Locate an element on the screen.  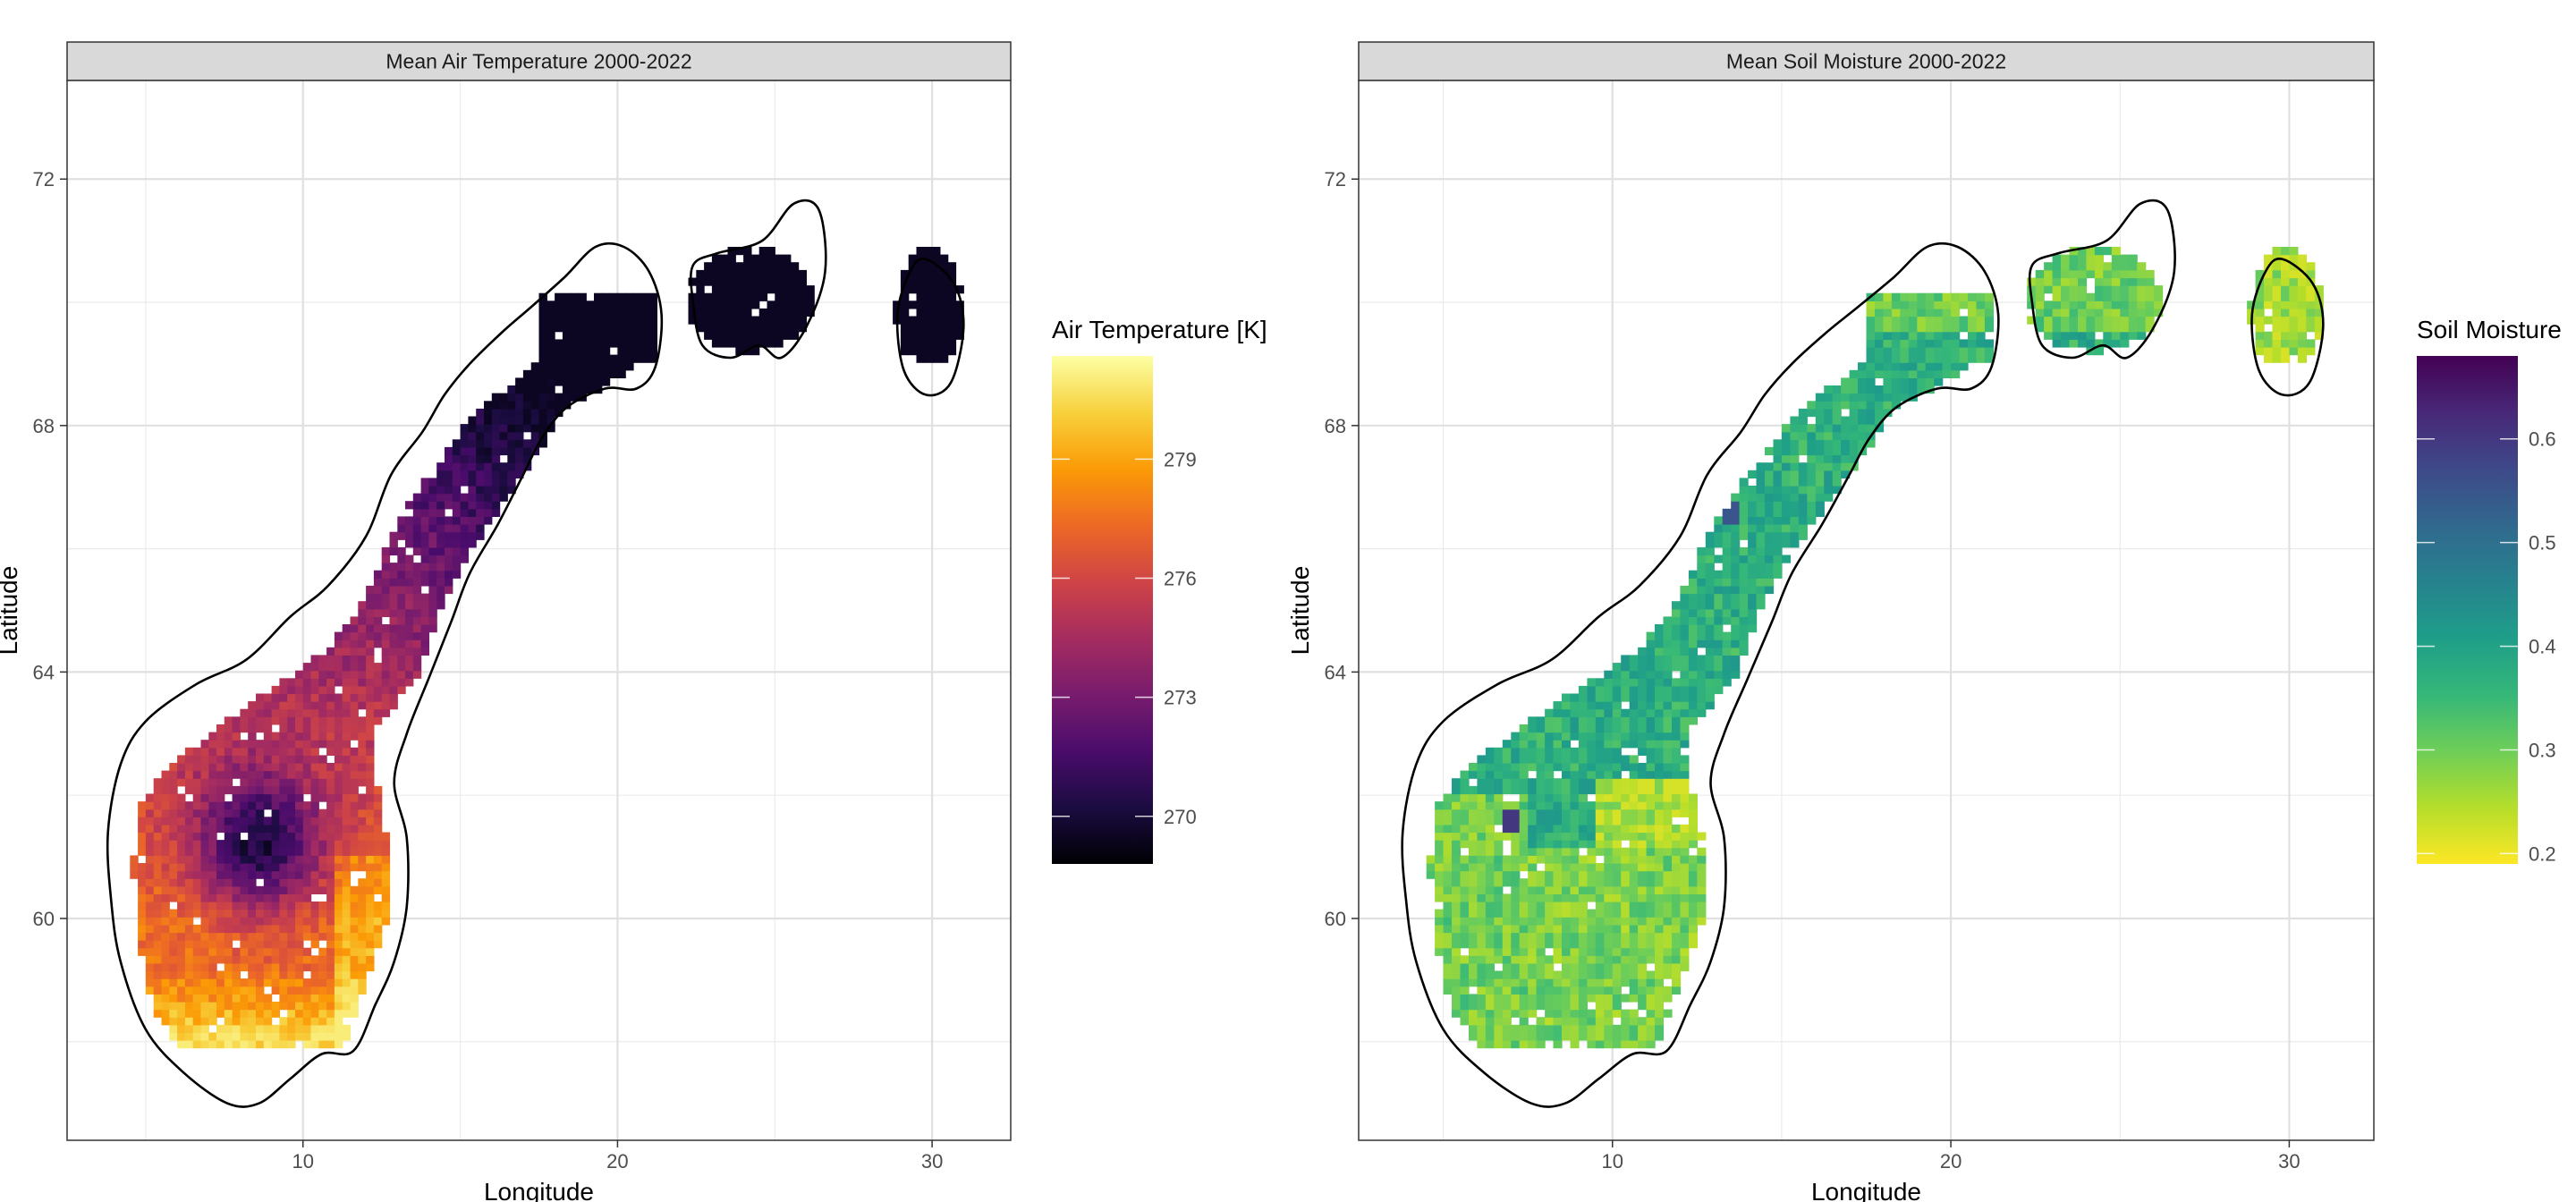
y-axis-label: Latitude is located at coordinates (11, 611).